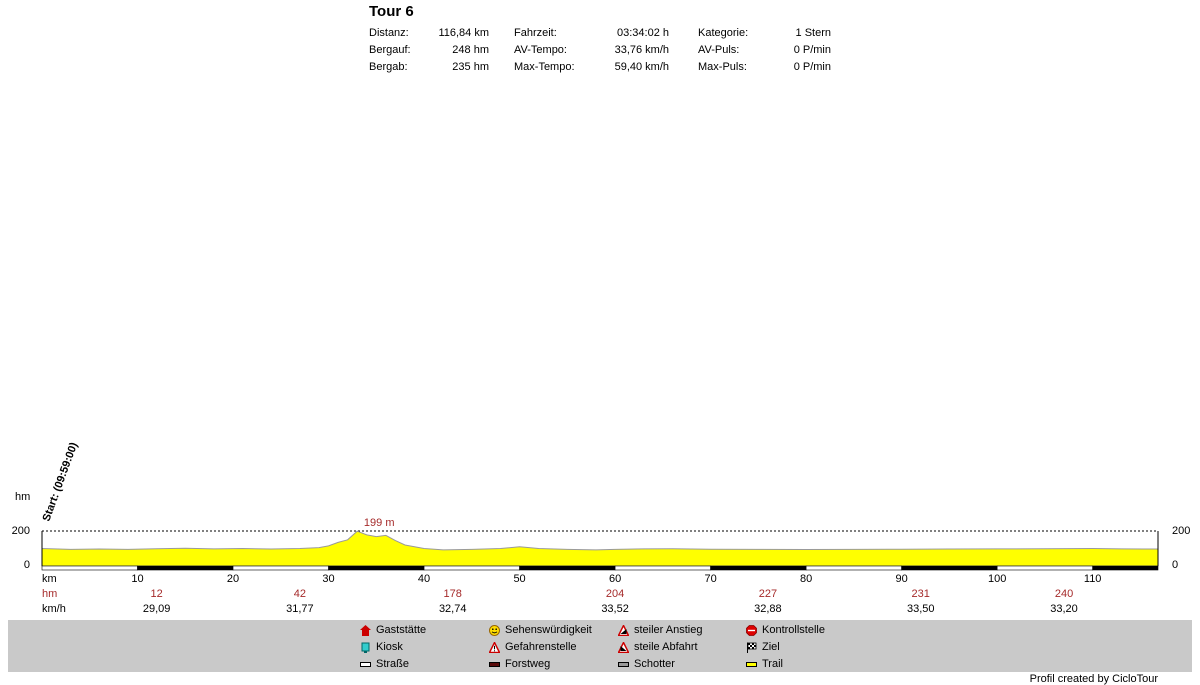 The width and height of the screenshot is (1200, 685). I want to click on surface-strip, so click(600, 568).